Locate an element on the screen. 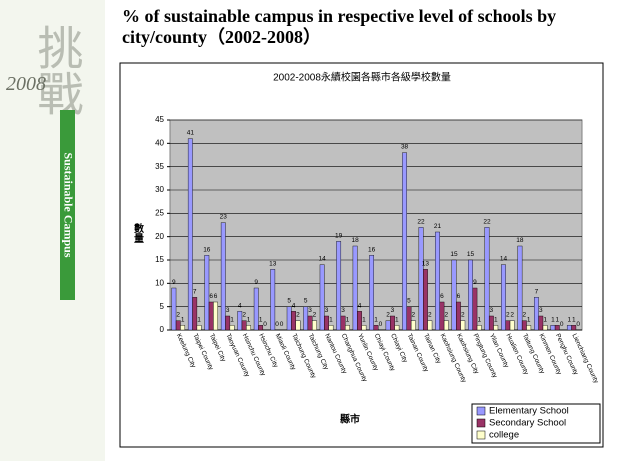 Image resolution: width=619 pixels, height=461 pixels. y-tick-label: 5 is located at coordinates (162, 306).